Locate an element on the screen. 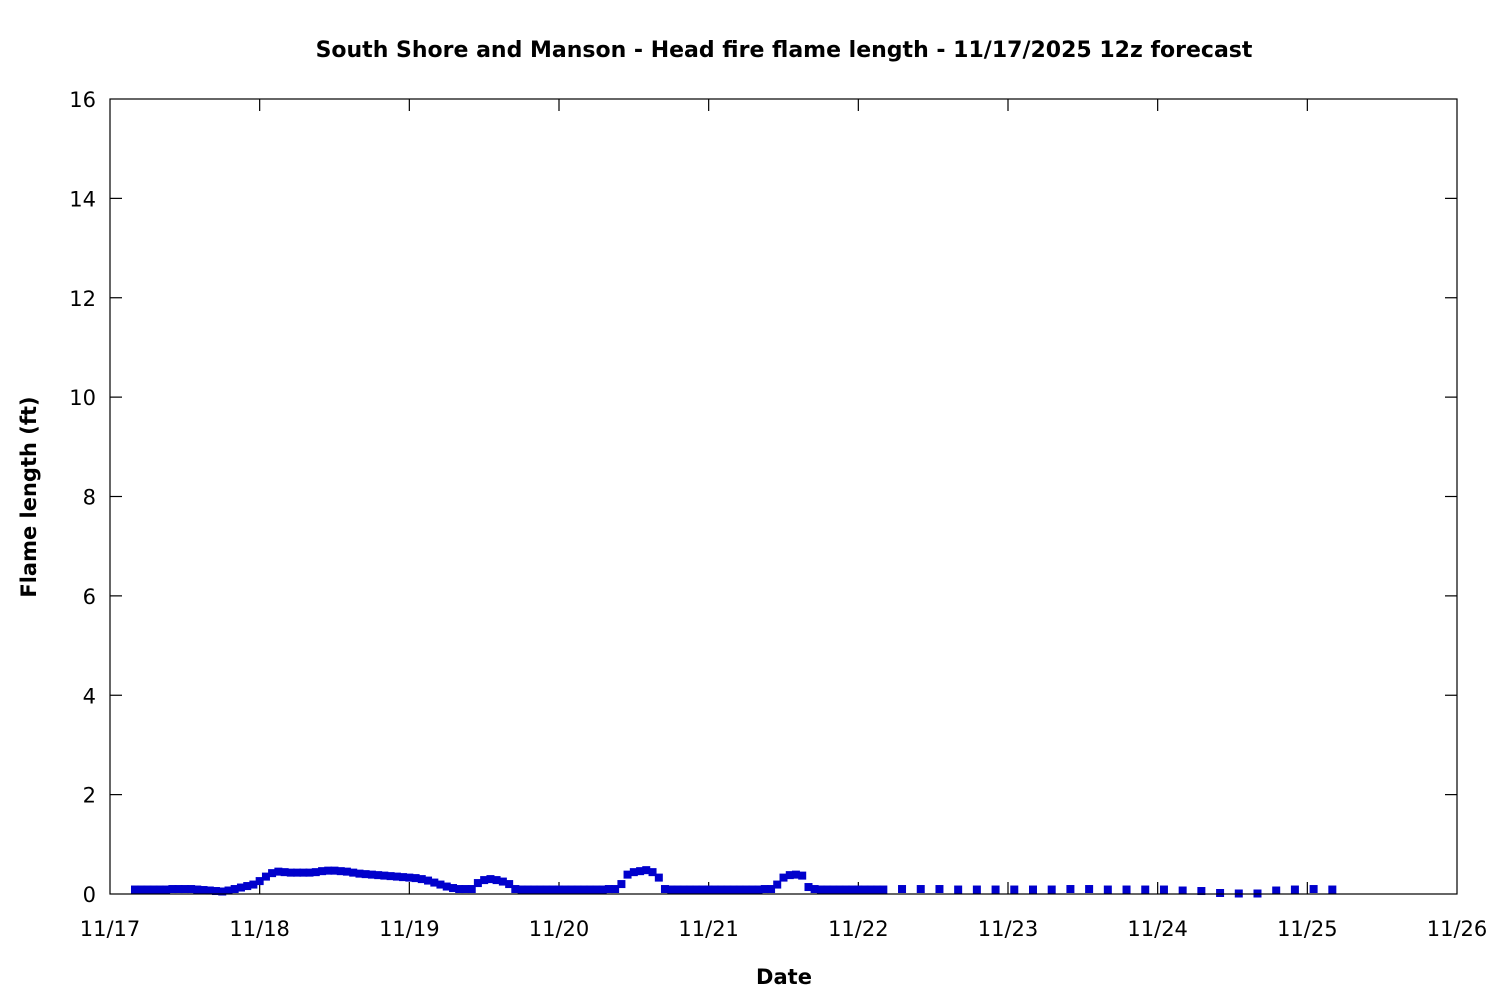 This screenshot has height=1000, width=1500. y-tick-label: 16 is located at coordinates (82, 100).